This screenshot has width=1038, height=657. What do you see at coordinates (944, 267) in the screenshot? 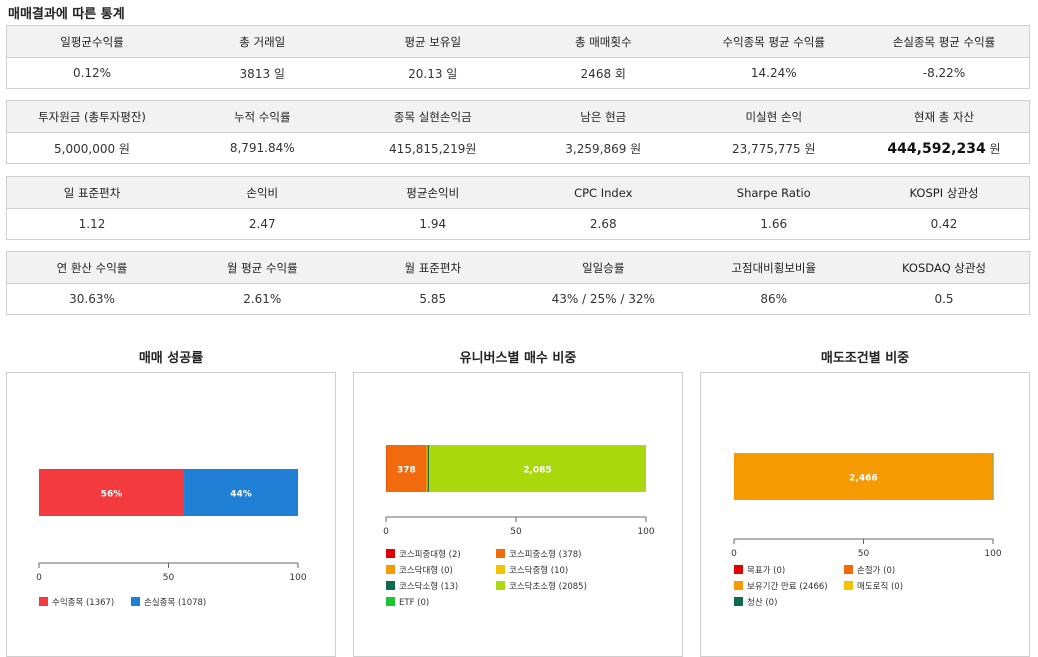
I see `header-kosdaq-correlation: KOSDAQ 상관성` at bounding box center [944, 267].